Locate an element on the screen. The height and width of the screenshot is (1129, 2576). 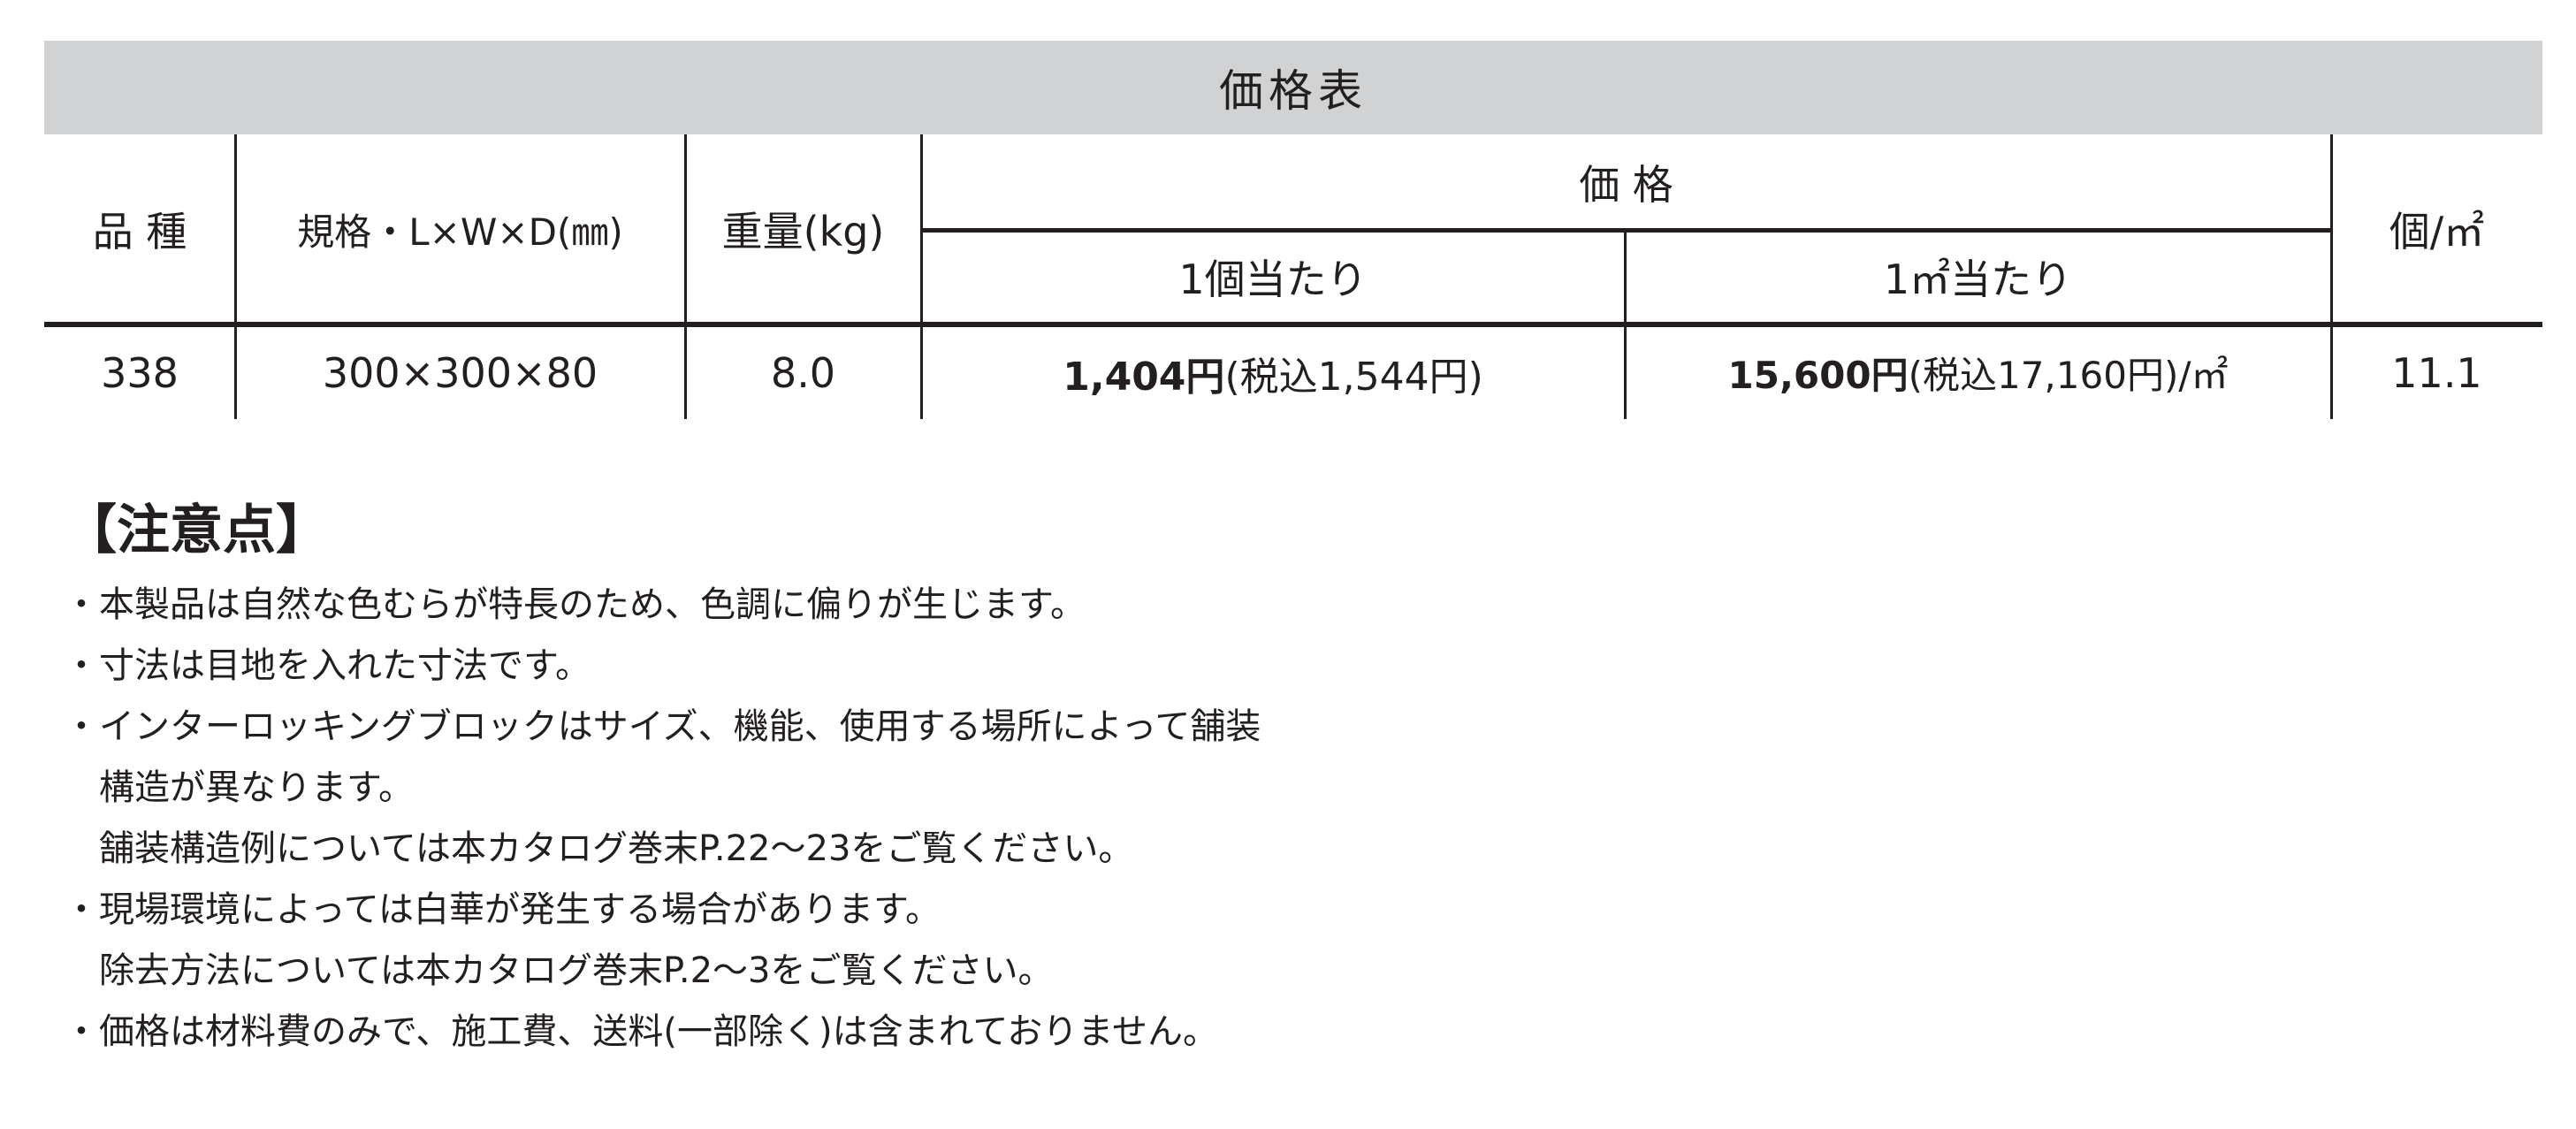
per-sqm-tax: (税込17,160円)/㎡ is located at coordinates (2068, 375).